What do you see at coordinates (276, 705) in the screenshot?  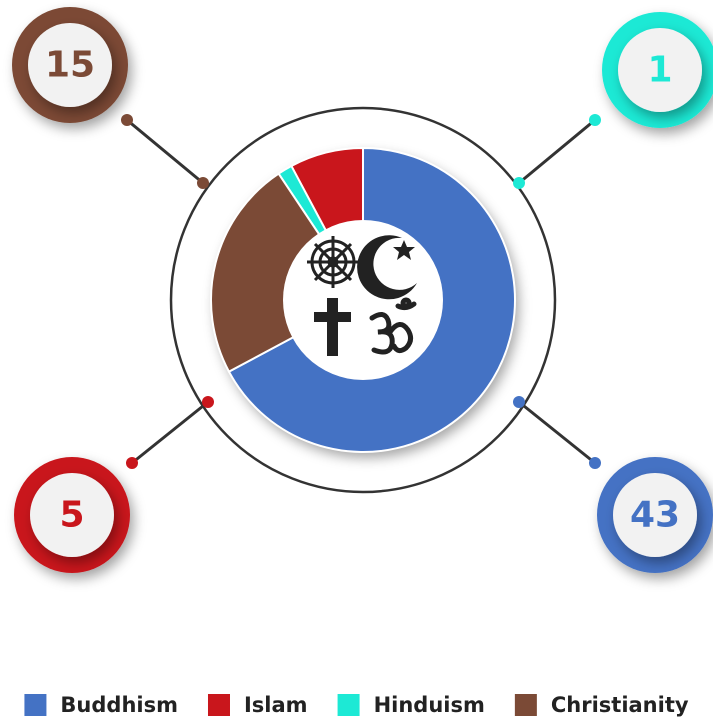 I see `legend-label: Islam` at bounding box center [276, 705].